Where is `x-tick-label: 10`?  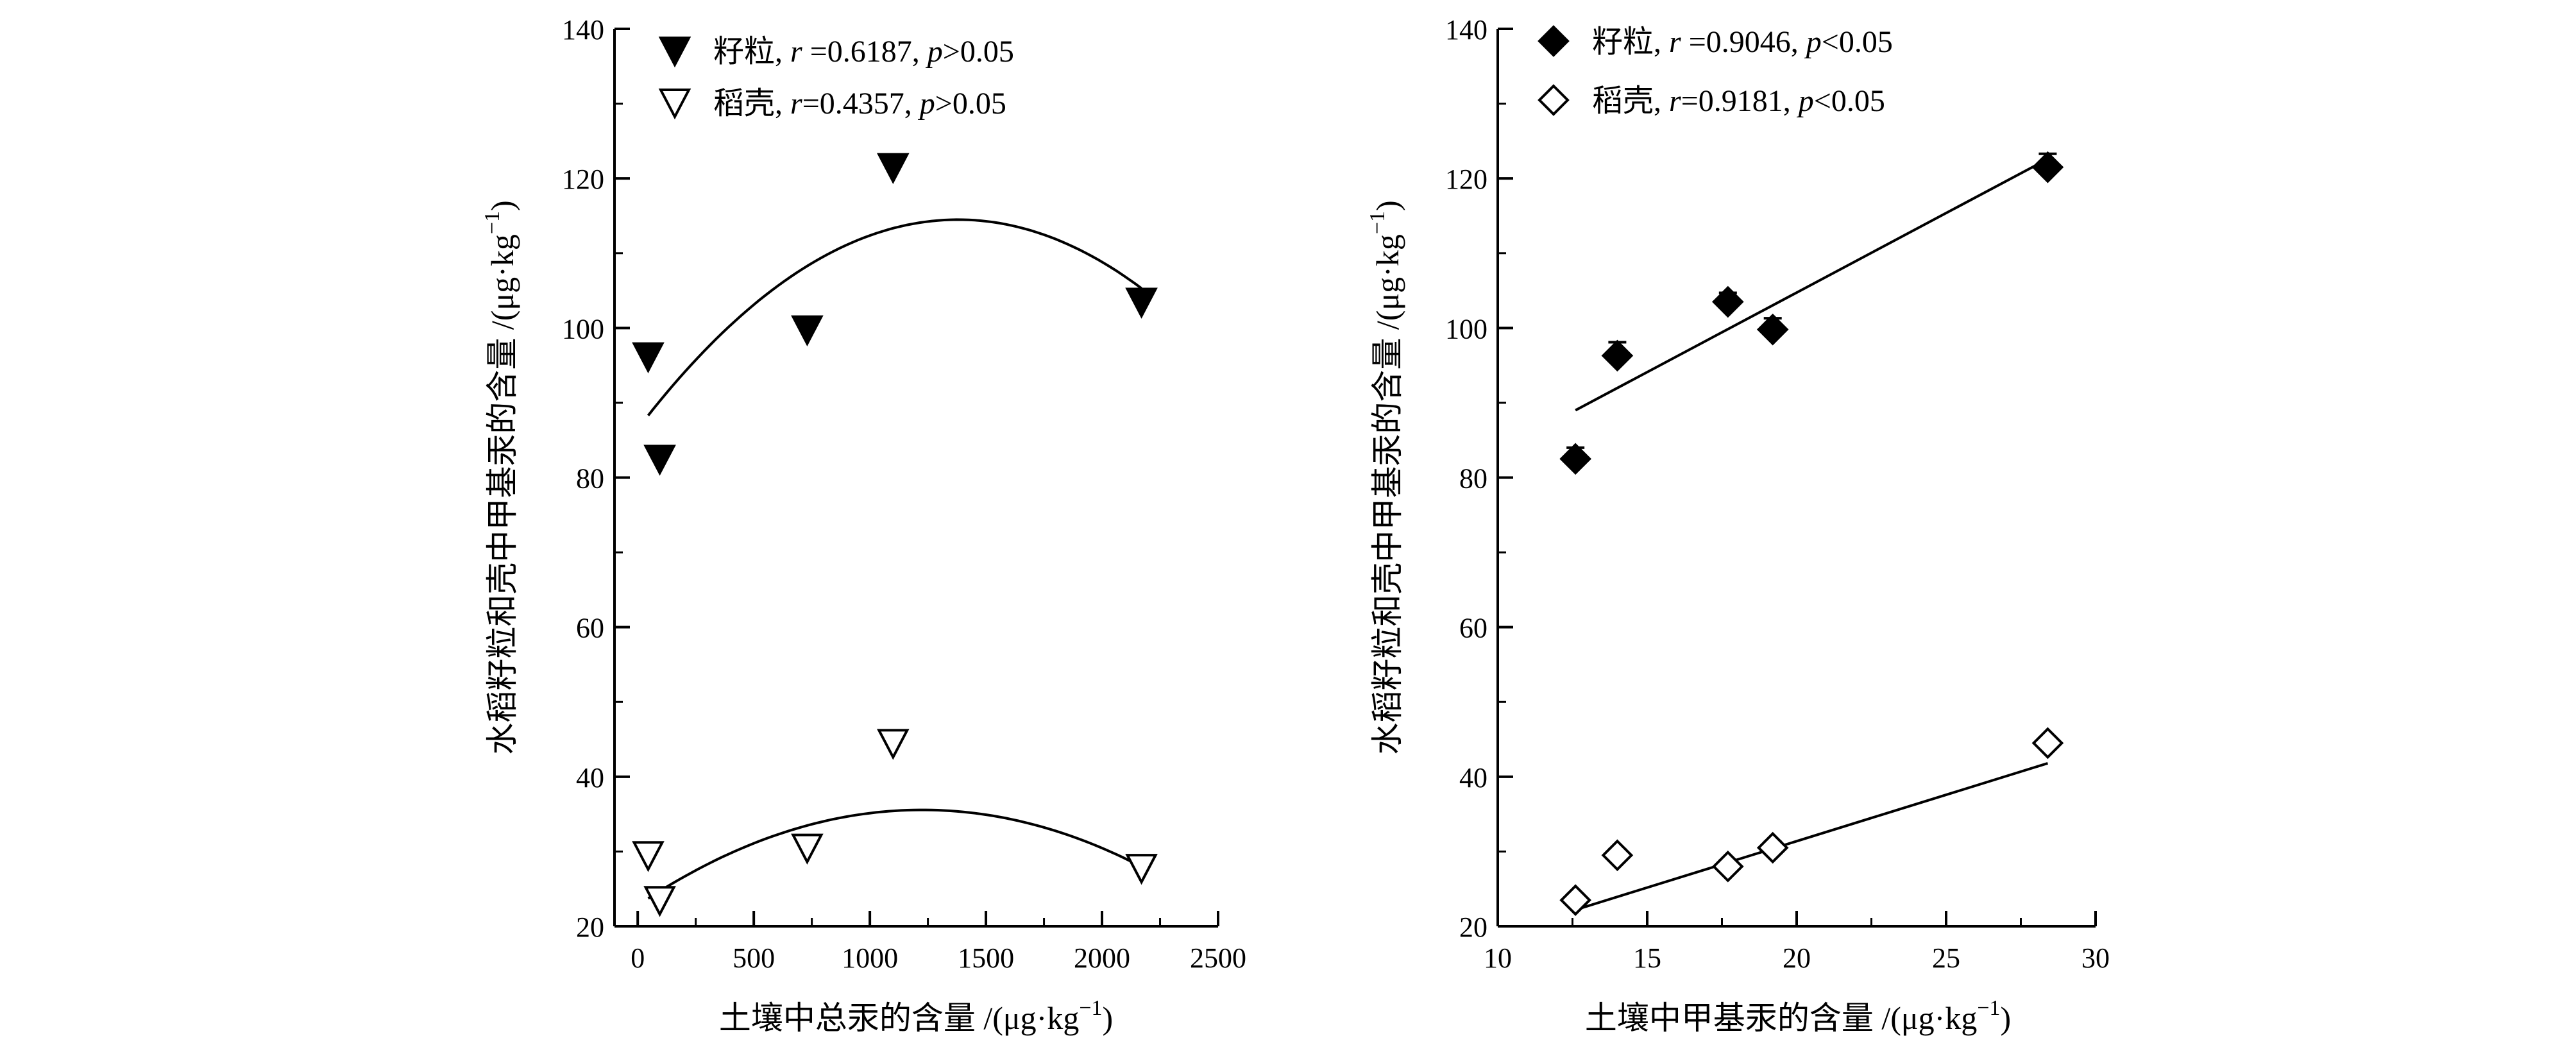 x-tick-label: 10 is located at coordinates (1498, 958).